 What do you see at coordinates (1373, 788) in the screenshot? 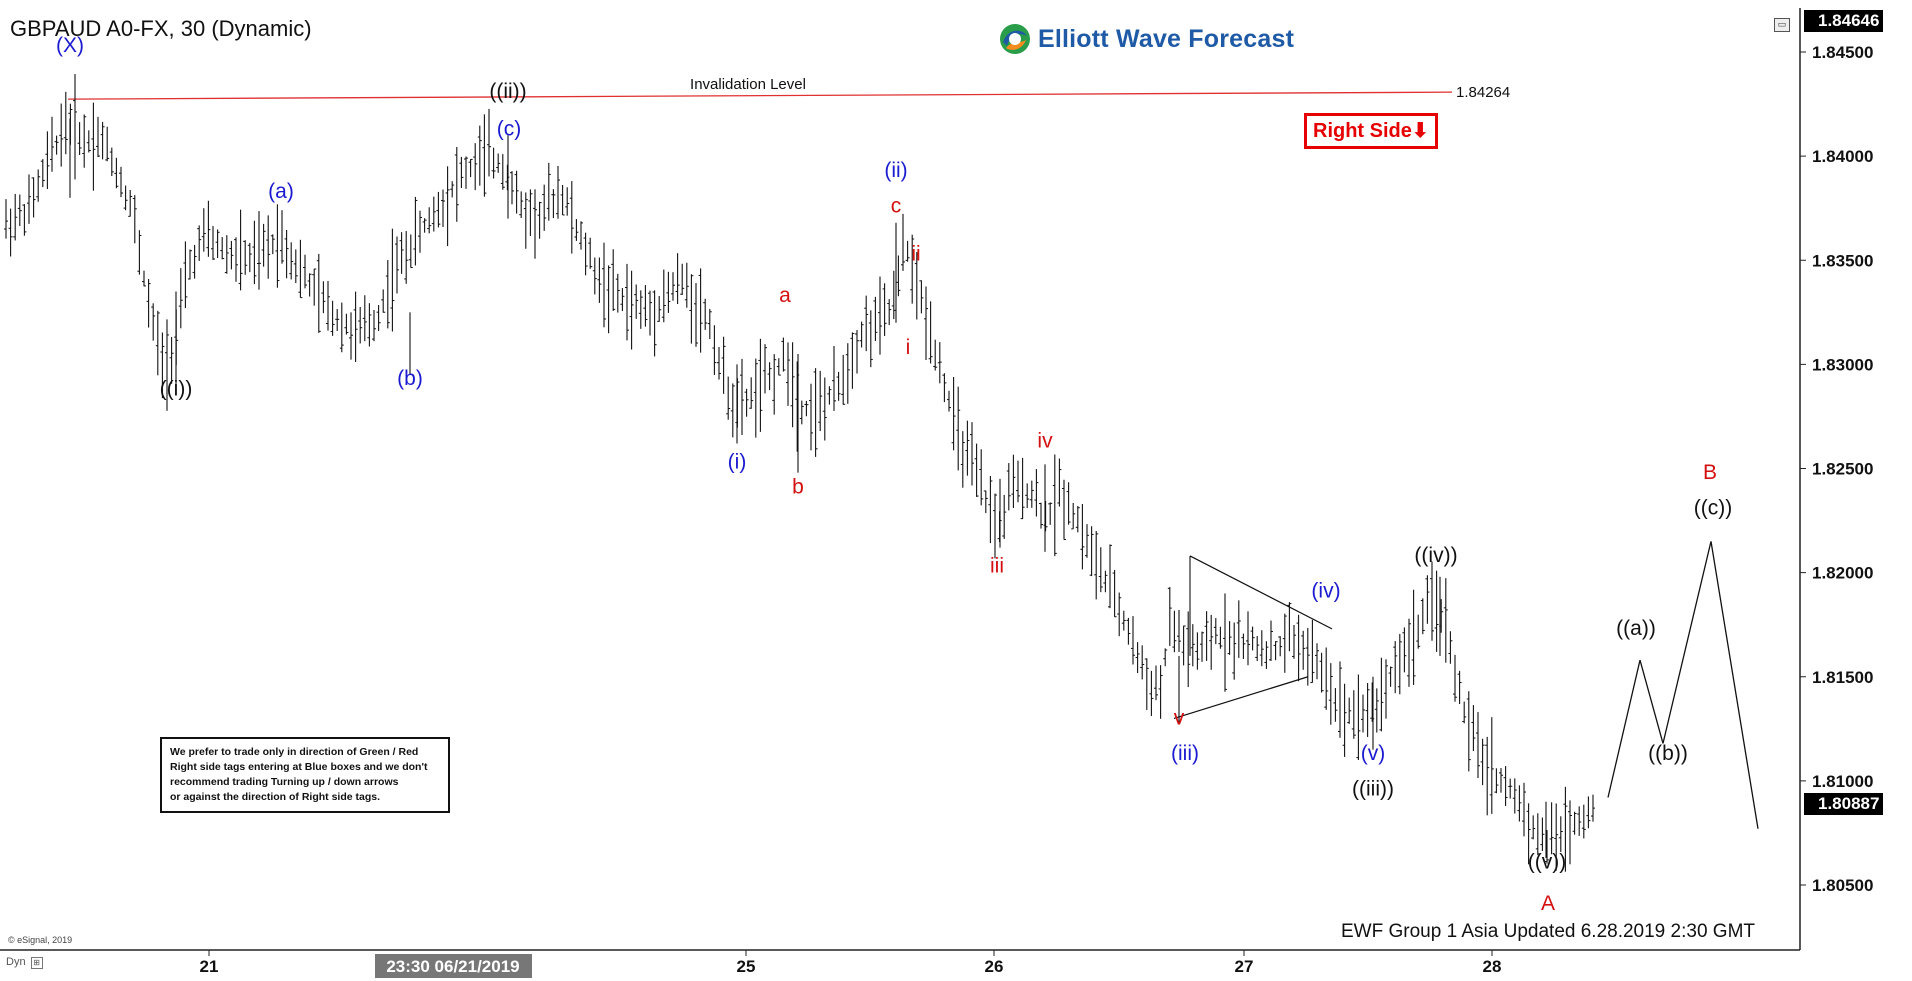
I see `wave-label: ((iii))` at bounding box center [1373, 788].